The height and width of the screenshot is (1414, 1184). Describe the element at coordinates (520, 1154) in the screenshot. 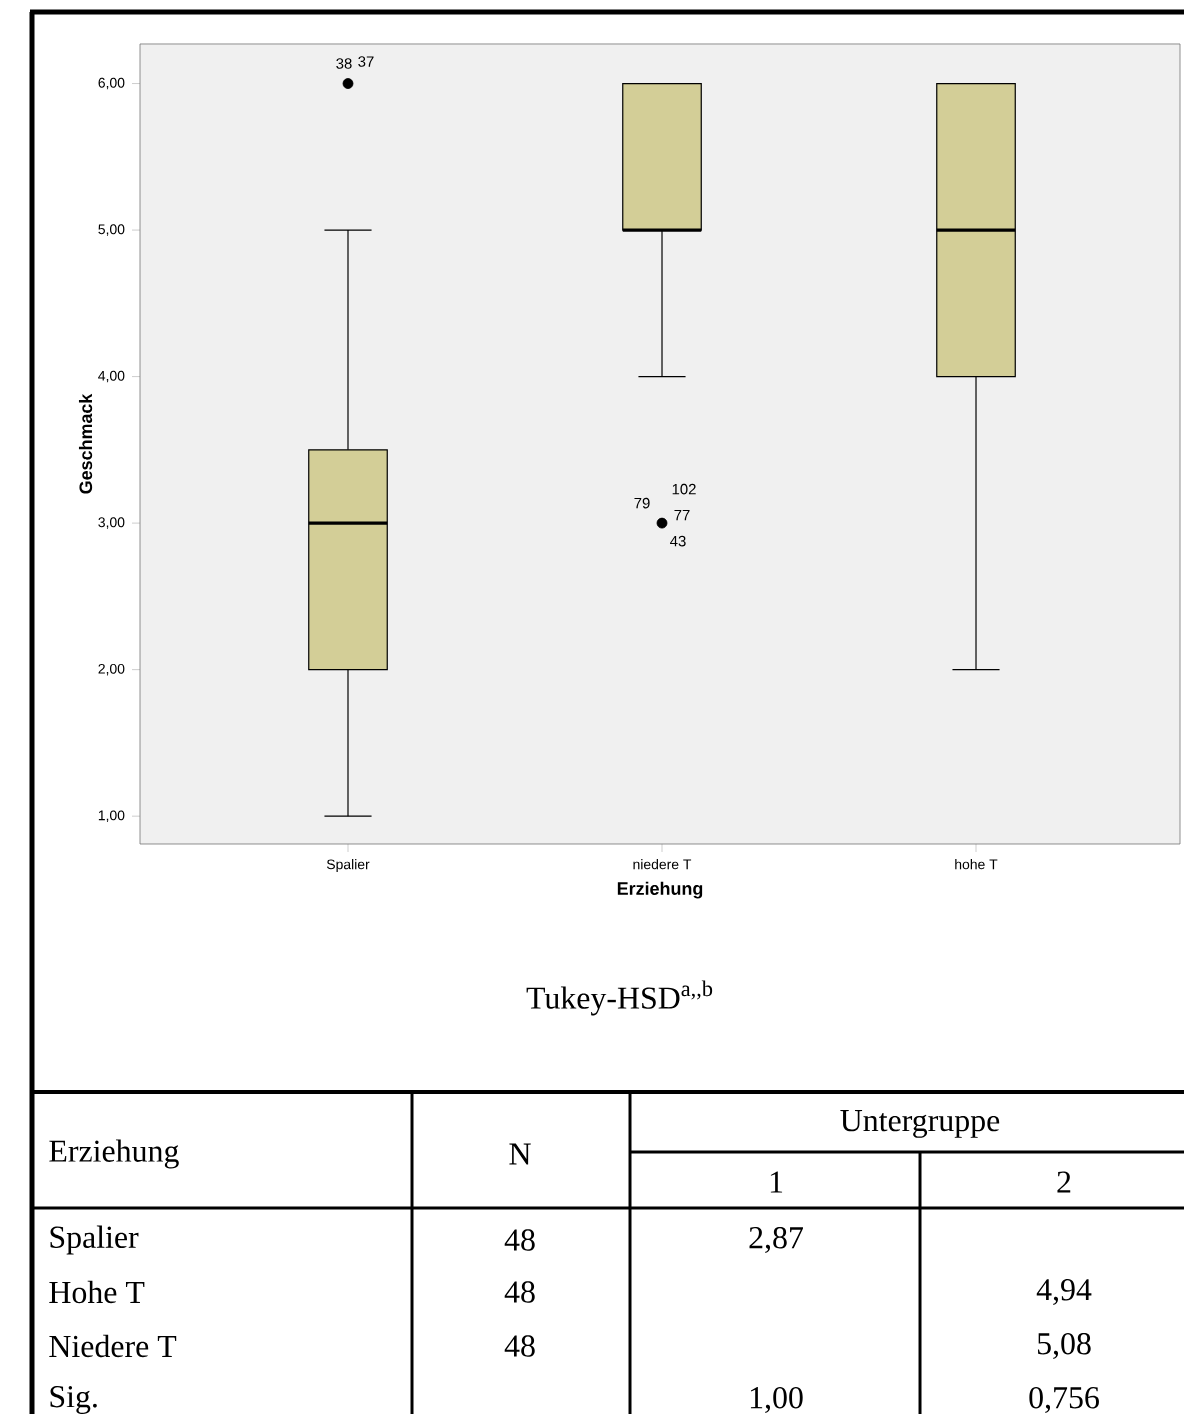

I see `text: N` at that location.